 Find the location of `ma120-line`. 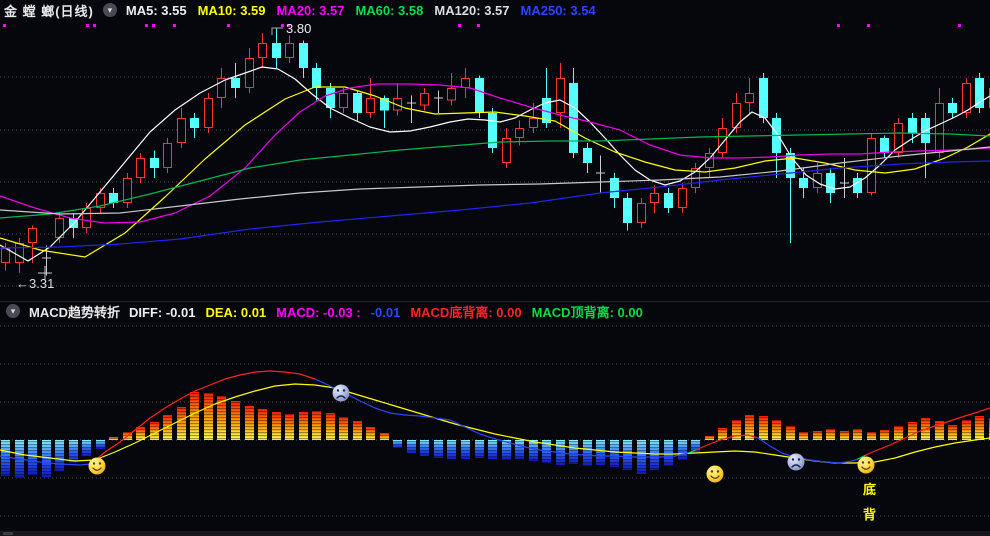

ma120-line is located at coordinates (495, 180).